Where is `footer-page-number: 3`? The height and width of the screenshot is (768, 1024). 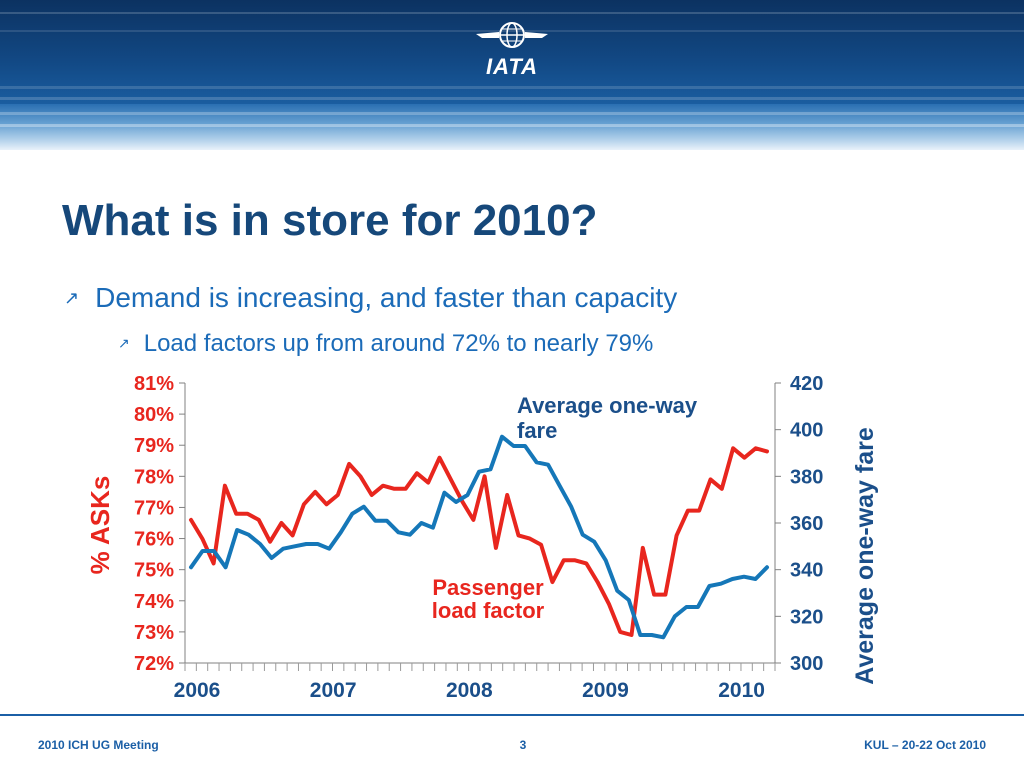 footer-page-number: 3 is located at coordinates (523, 745).